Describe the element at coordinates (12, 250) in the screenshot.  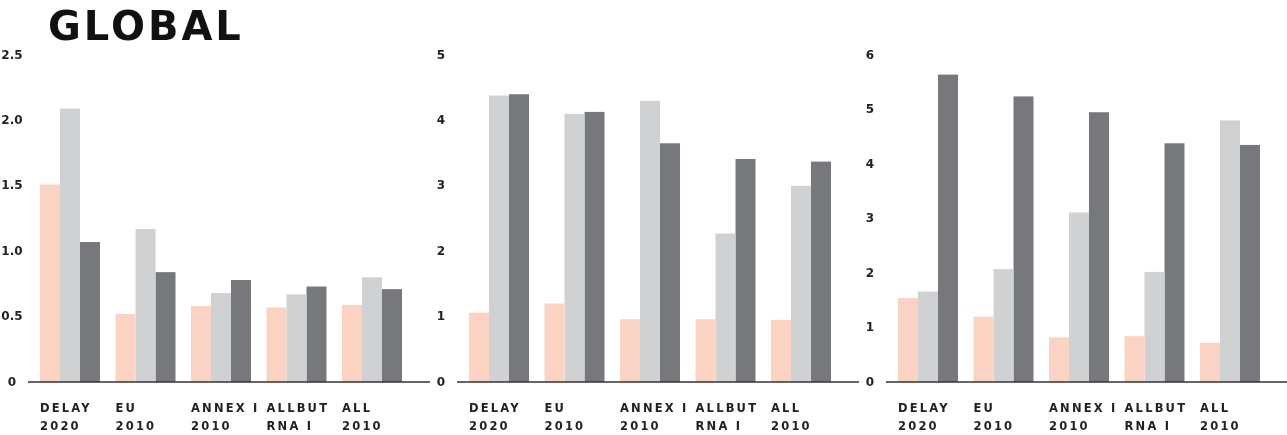
I see `y-tick-label: 1.0` at that location.